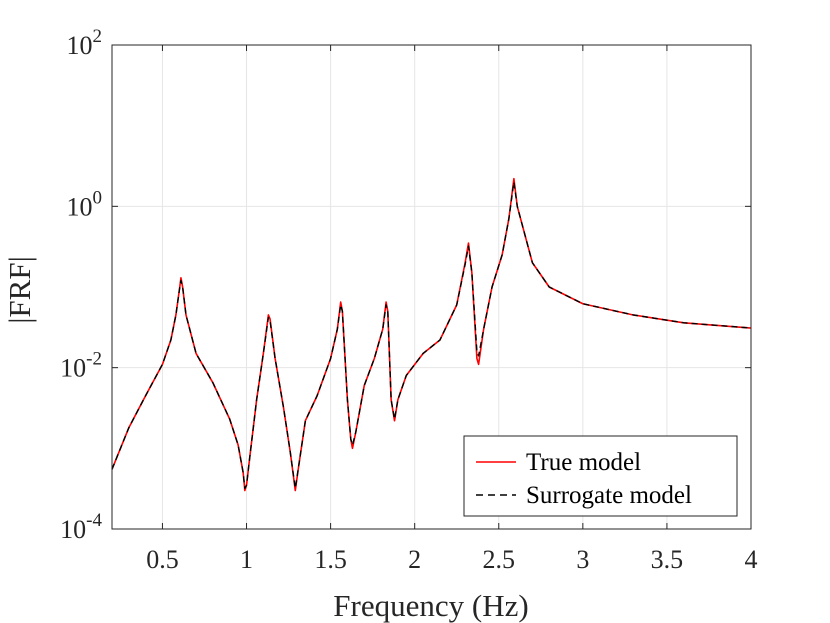 This screenshot has height=623, width=830. I want to click on y-tick-label: 10⁻⁴, so click(81, 527).